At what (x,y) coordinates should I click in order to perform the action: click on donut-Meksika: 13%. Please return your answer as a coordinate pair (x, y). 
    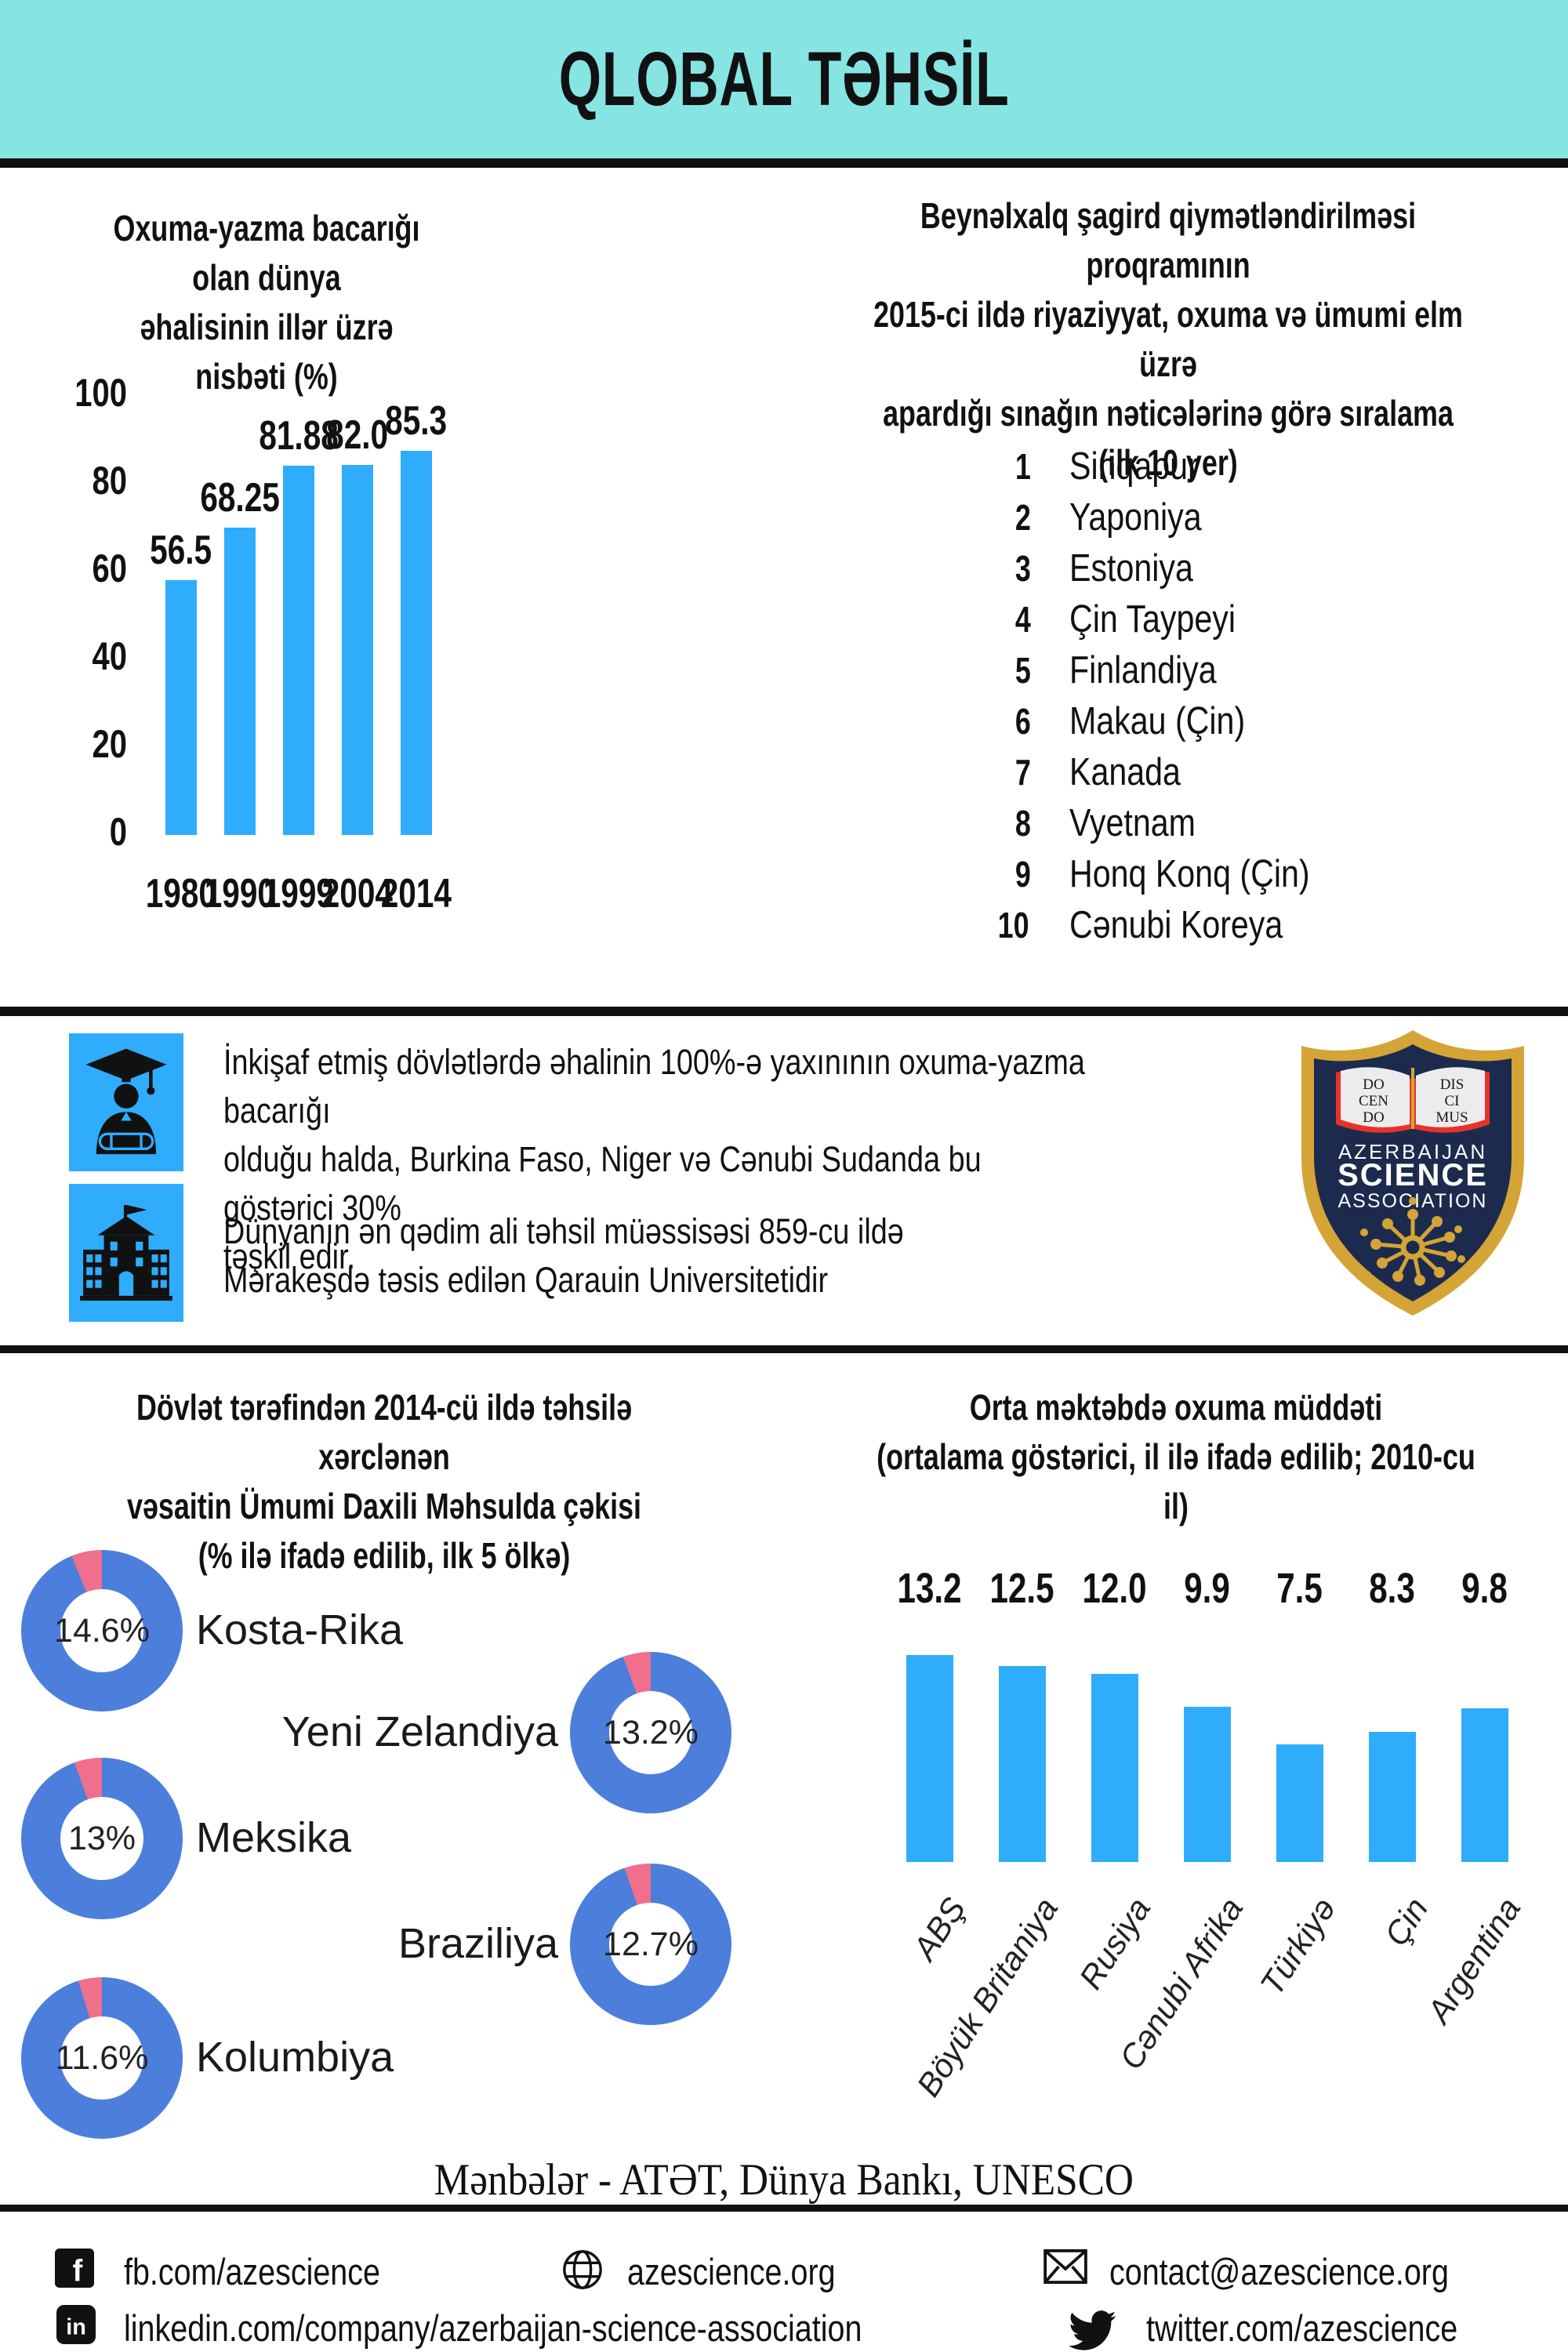
    Looking at the image, I should click on (102, 1838).